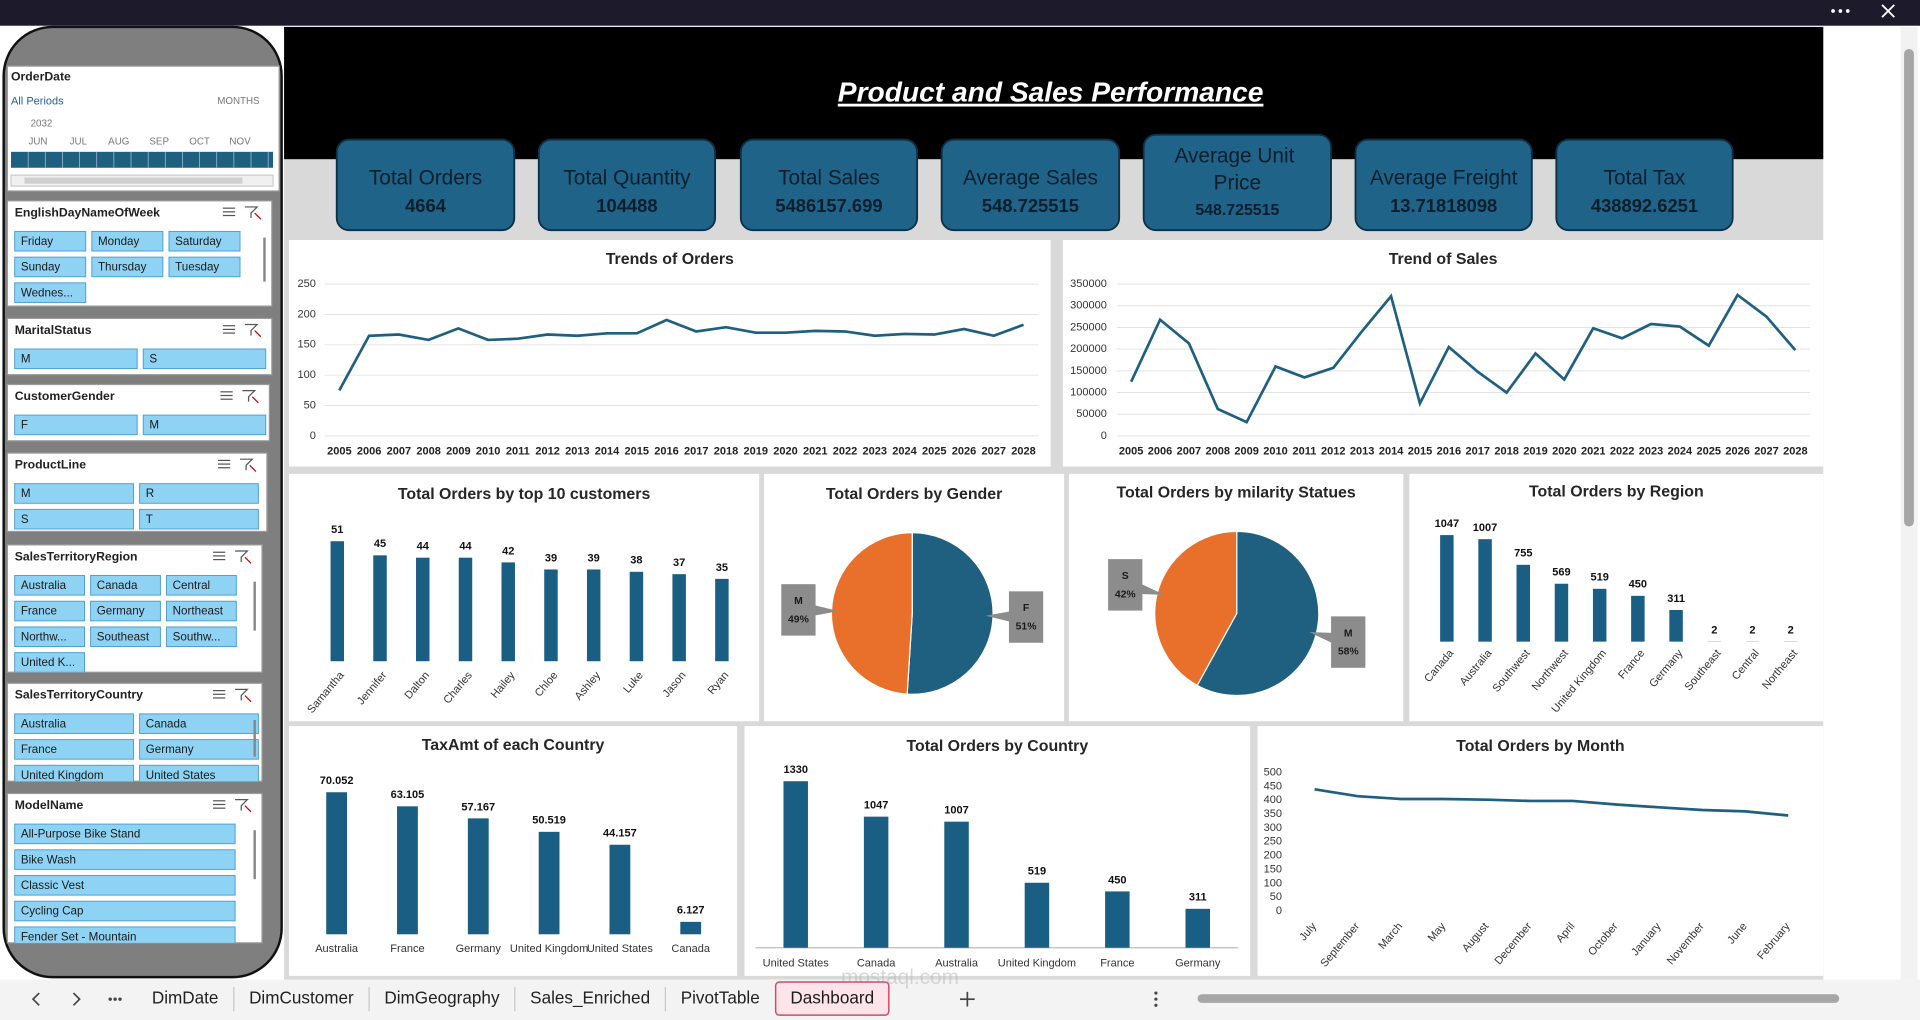  Describe the element at coordinates (264, 259) in the screenshot. I see `slicer-scrollbar` at that location.